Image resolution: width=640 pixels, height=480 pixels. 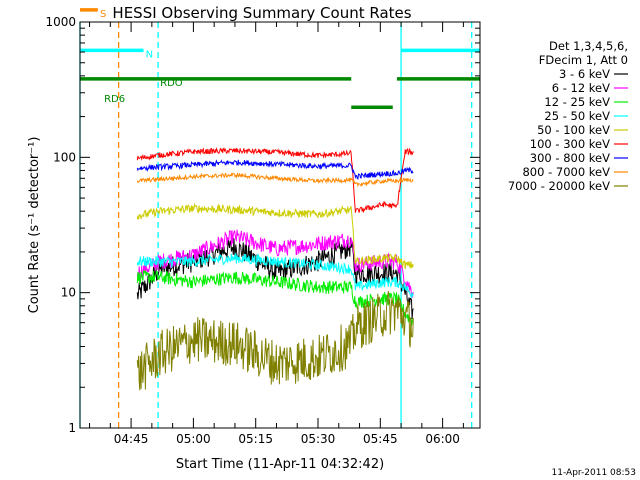 I want to click on x-tick-label: 05:30, so click(x=318, y=439).